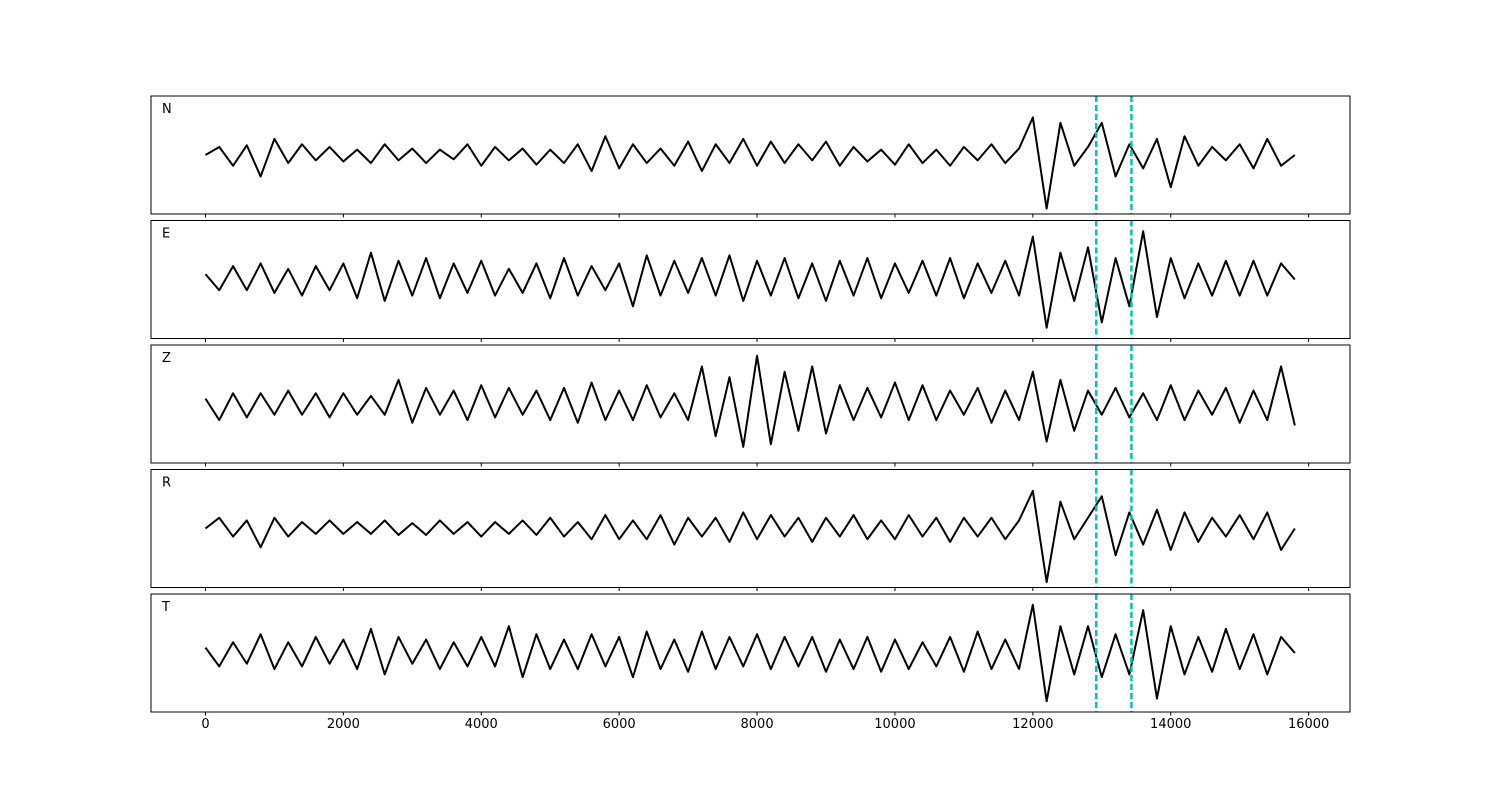 The image size is (1500, 800). Describe the element at coordinates (166, 483) in the screenshot. I see `panel-label: R` at that location.